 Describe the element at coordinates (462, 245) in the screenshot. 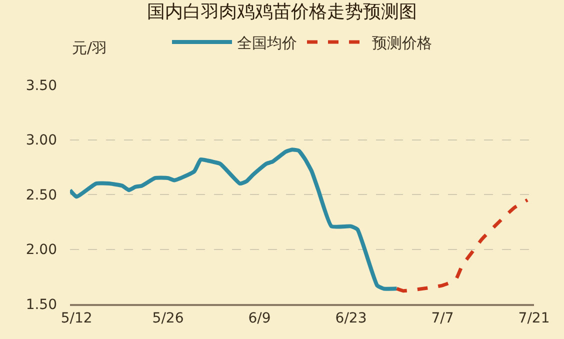

I see `line-series` at that location.